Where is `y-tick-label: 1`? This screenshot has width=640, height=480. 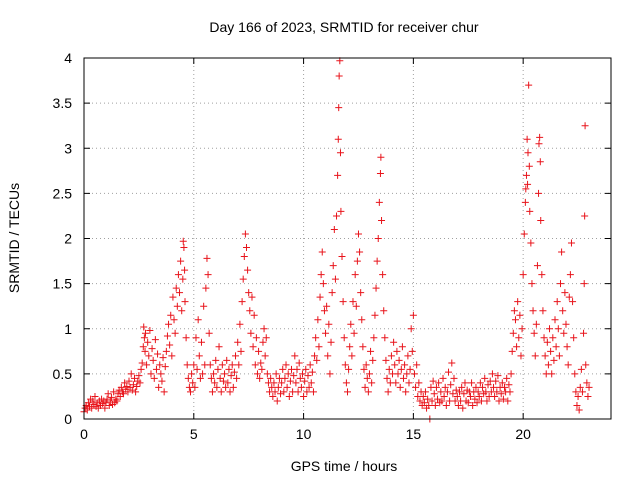 y-tick-label: 1 is located at coordinates (68, 329).